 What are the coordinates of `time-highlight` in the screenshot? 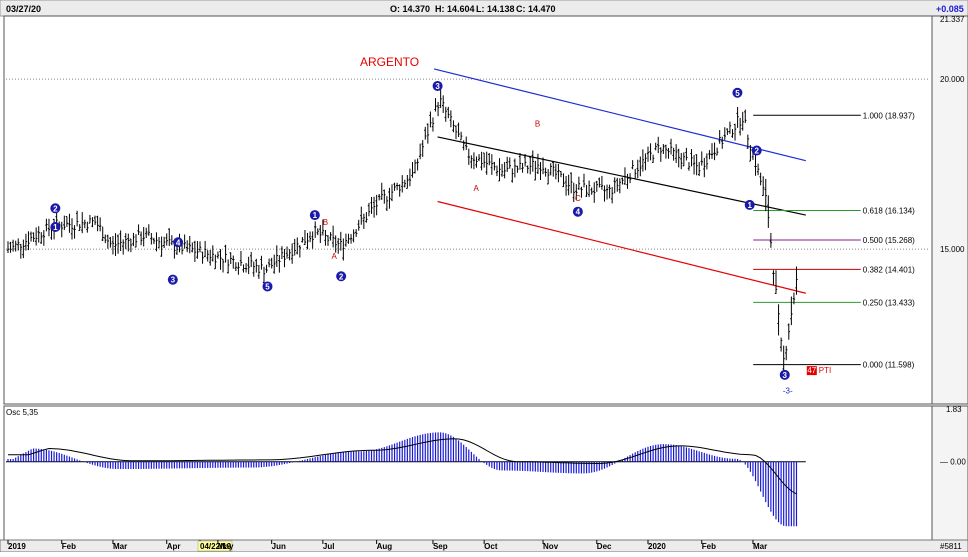 It's located at (215, 546).